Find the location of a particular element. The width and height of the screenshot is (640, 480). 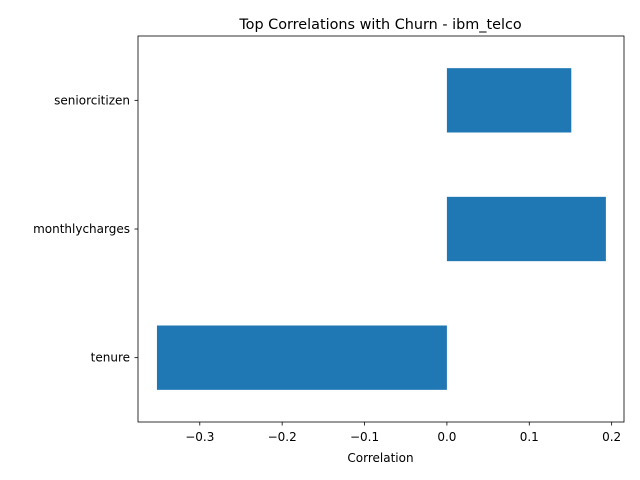

x-tick-label: 0.2 is located at coordinates (611, 437).